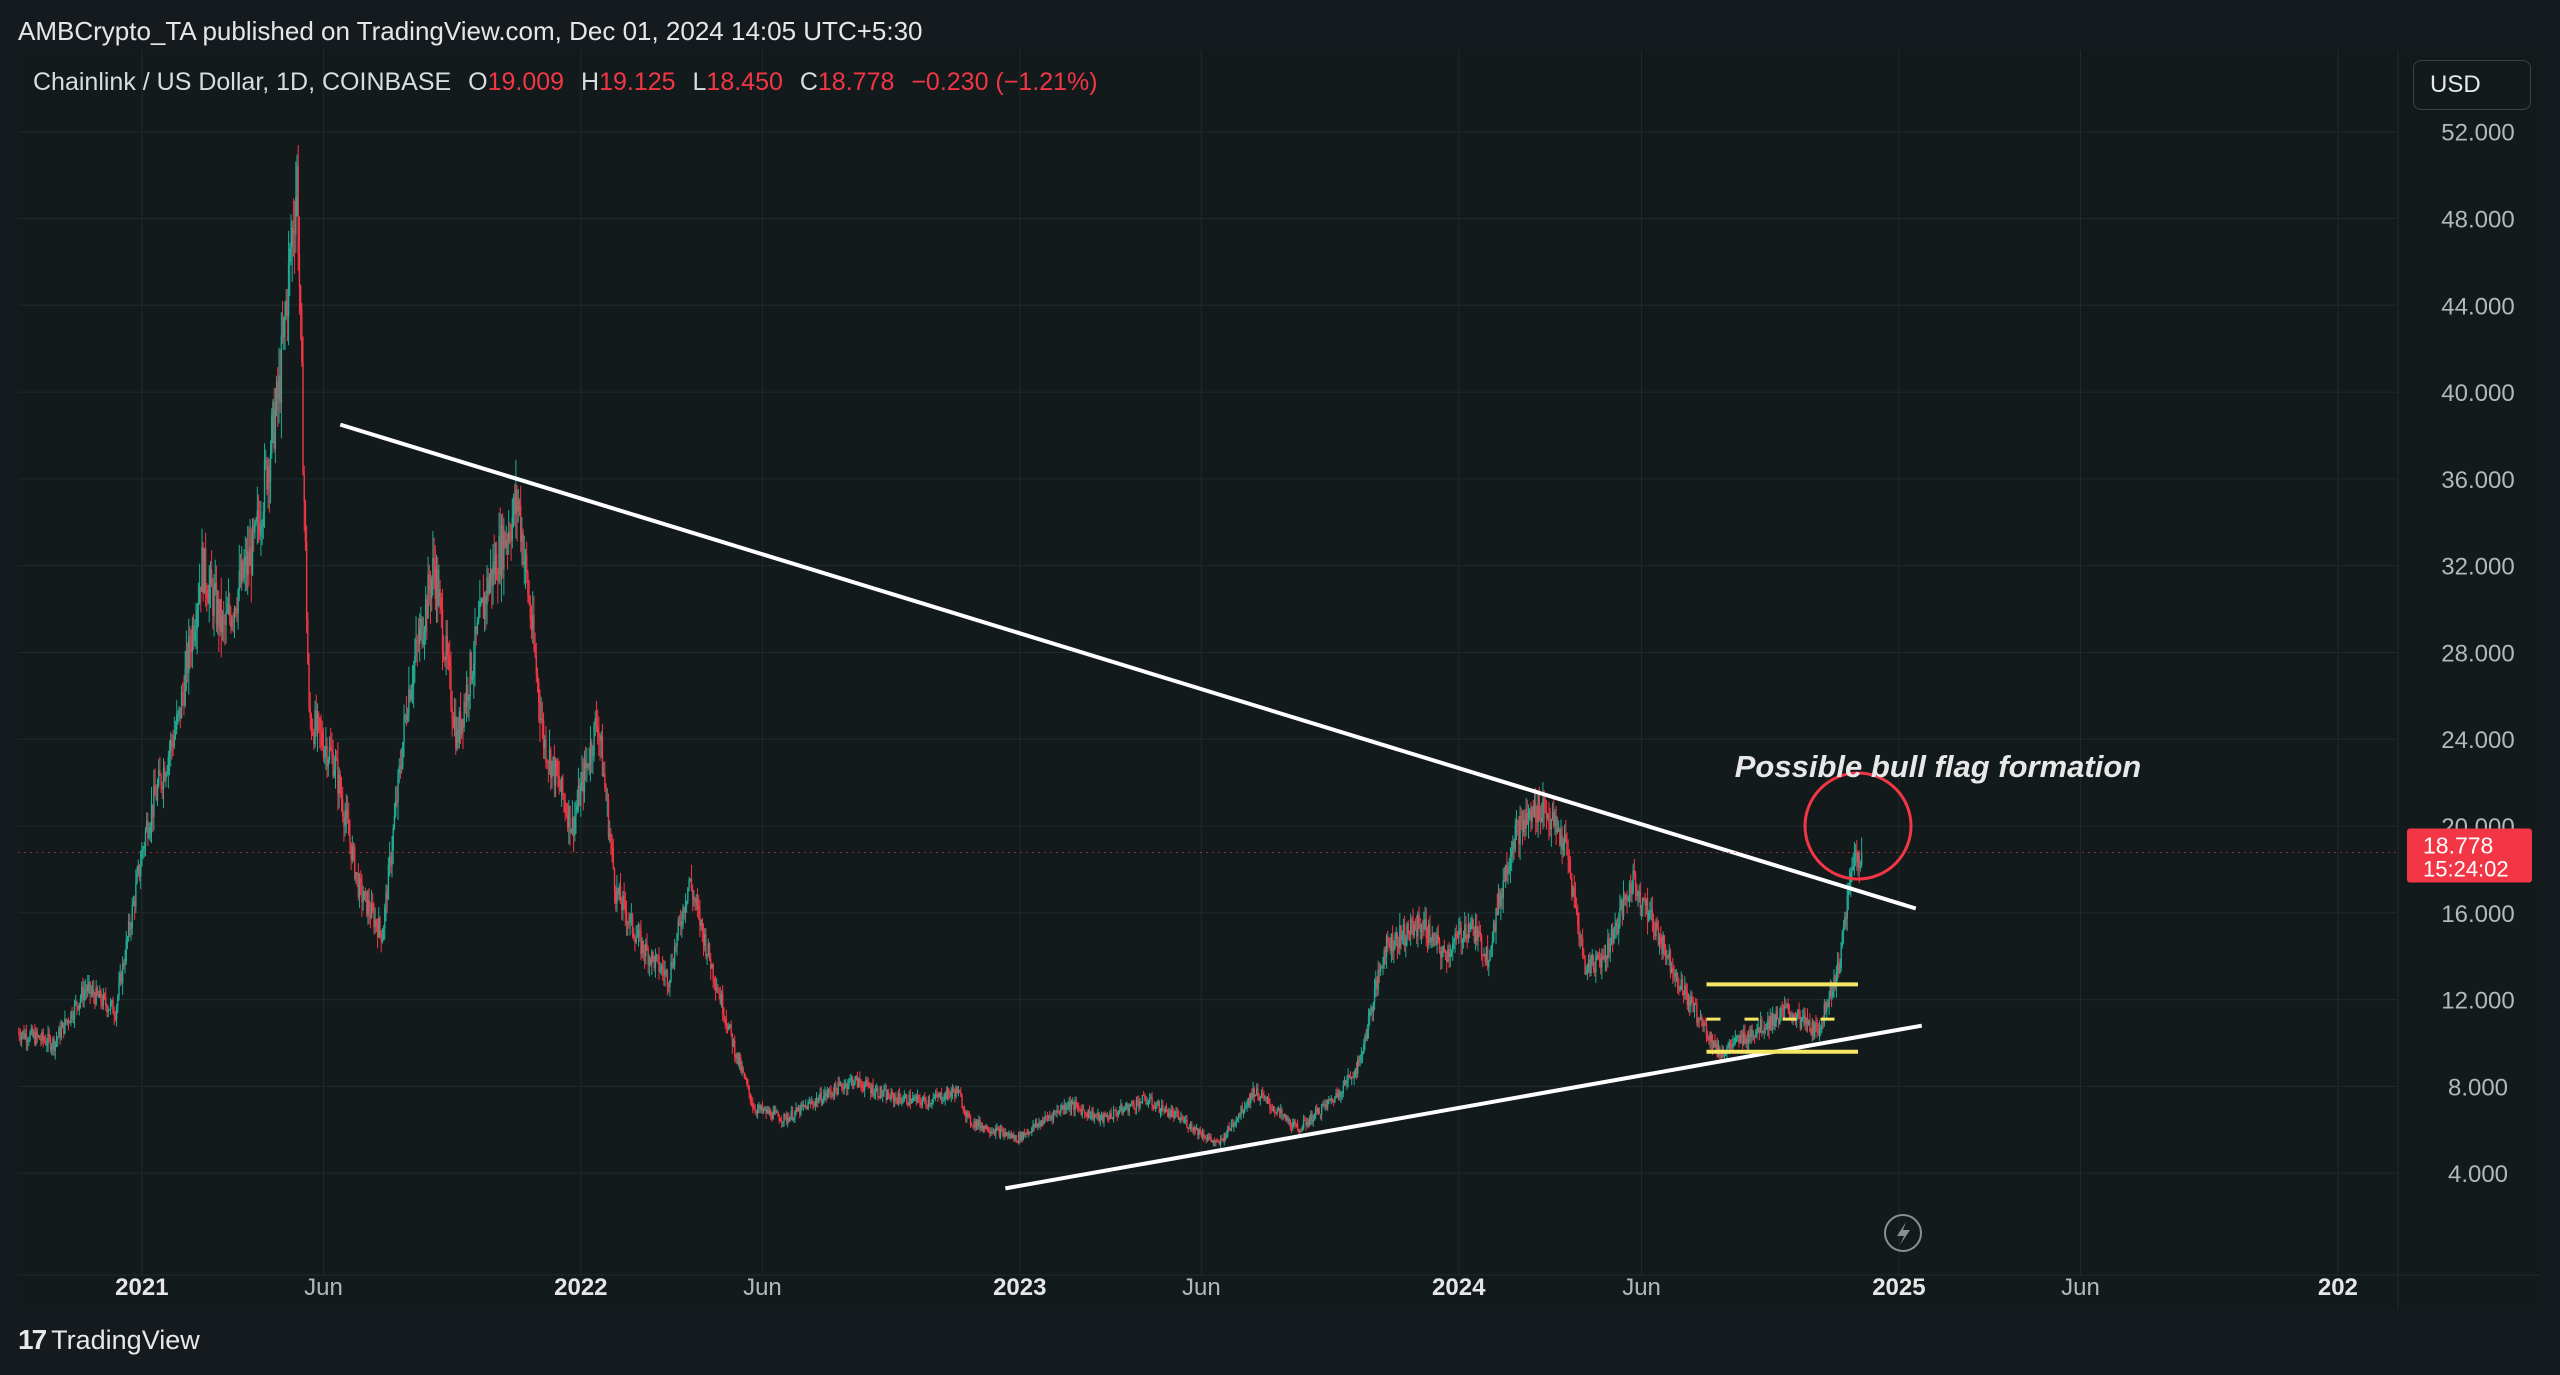 Image resolution: width=2560 pixels, height=1375 pixels. What do you see at coordinates (242, 82) in the screenshot?
I see `symbol-name: Chainlink / US Dollar, 1D, COINBASE` at bounding box center [242, 82].